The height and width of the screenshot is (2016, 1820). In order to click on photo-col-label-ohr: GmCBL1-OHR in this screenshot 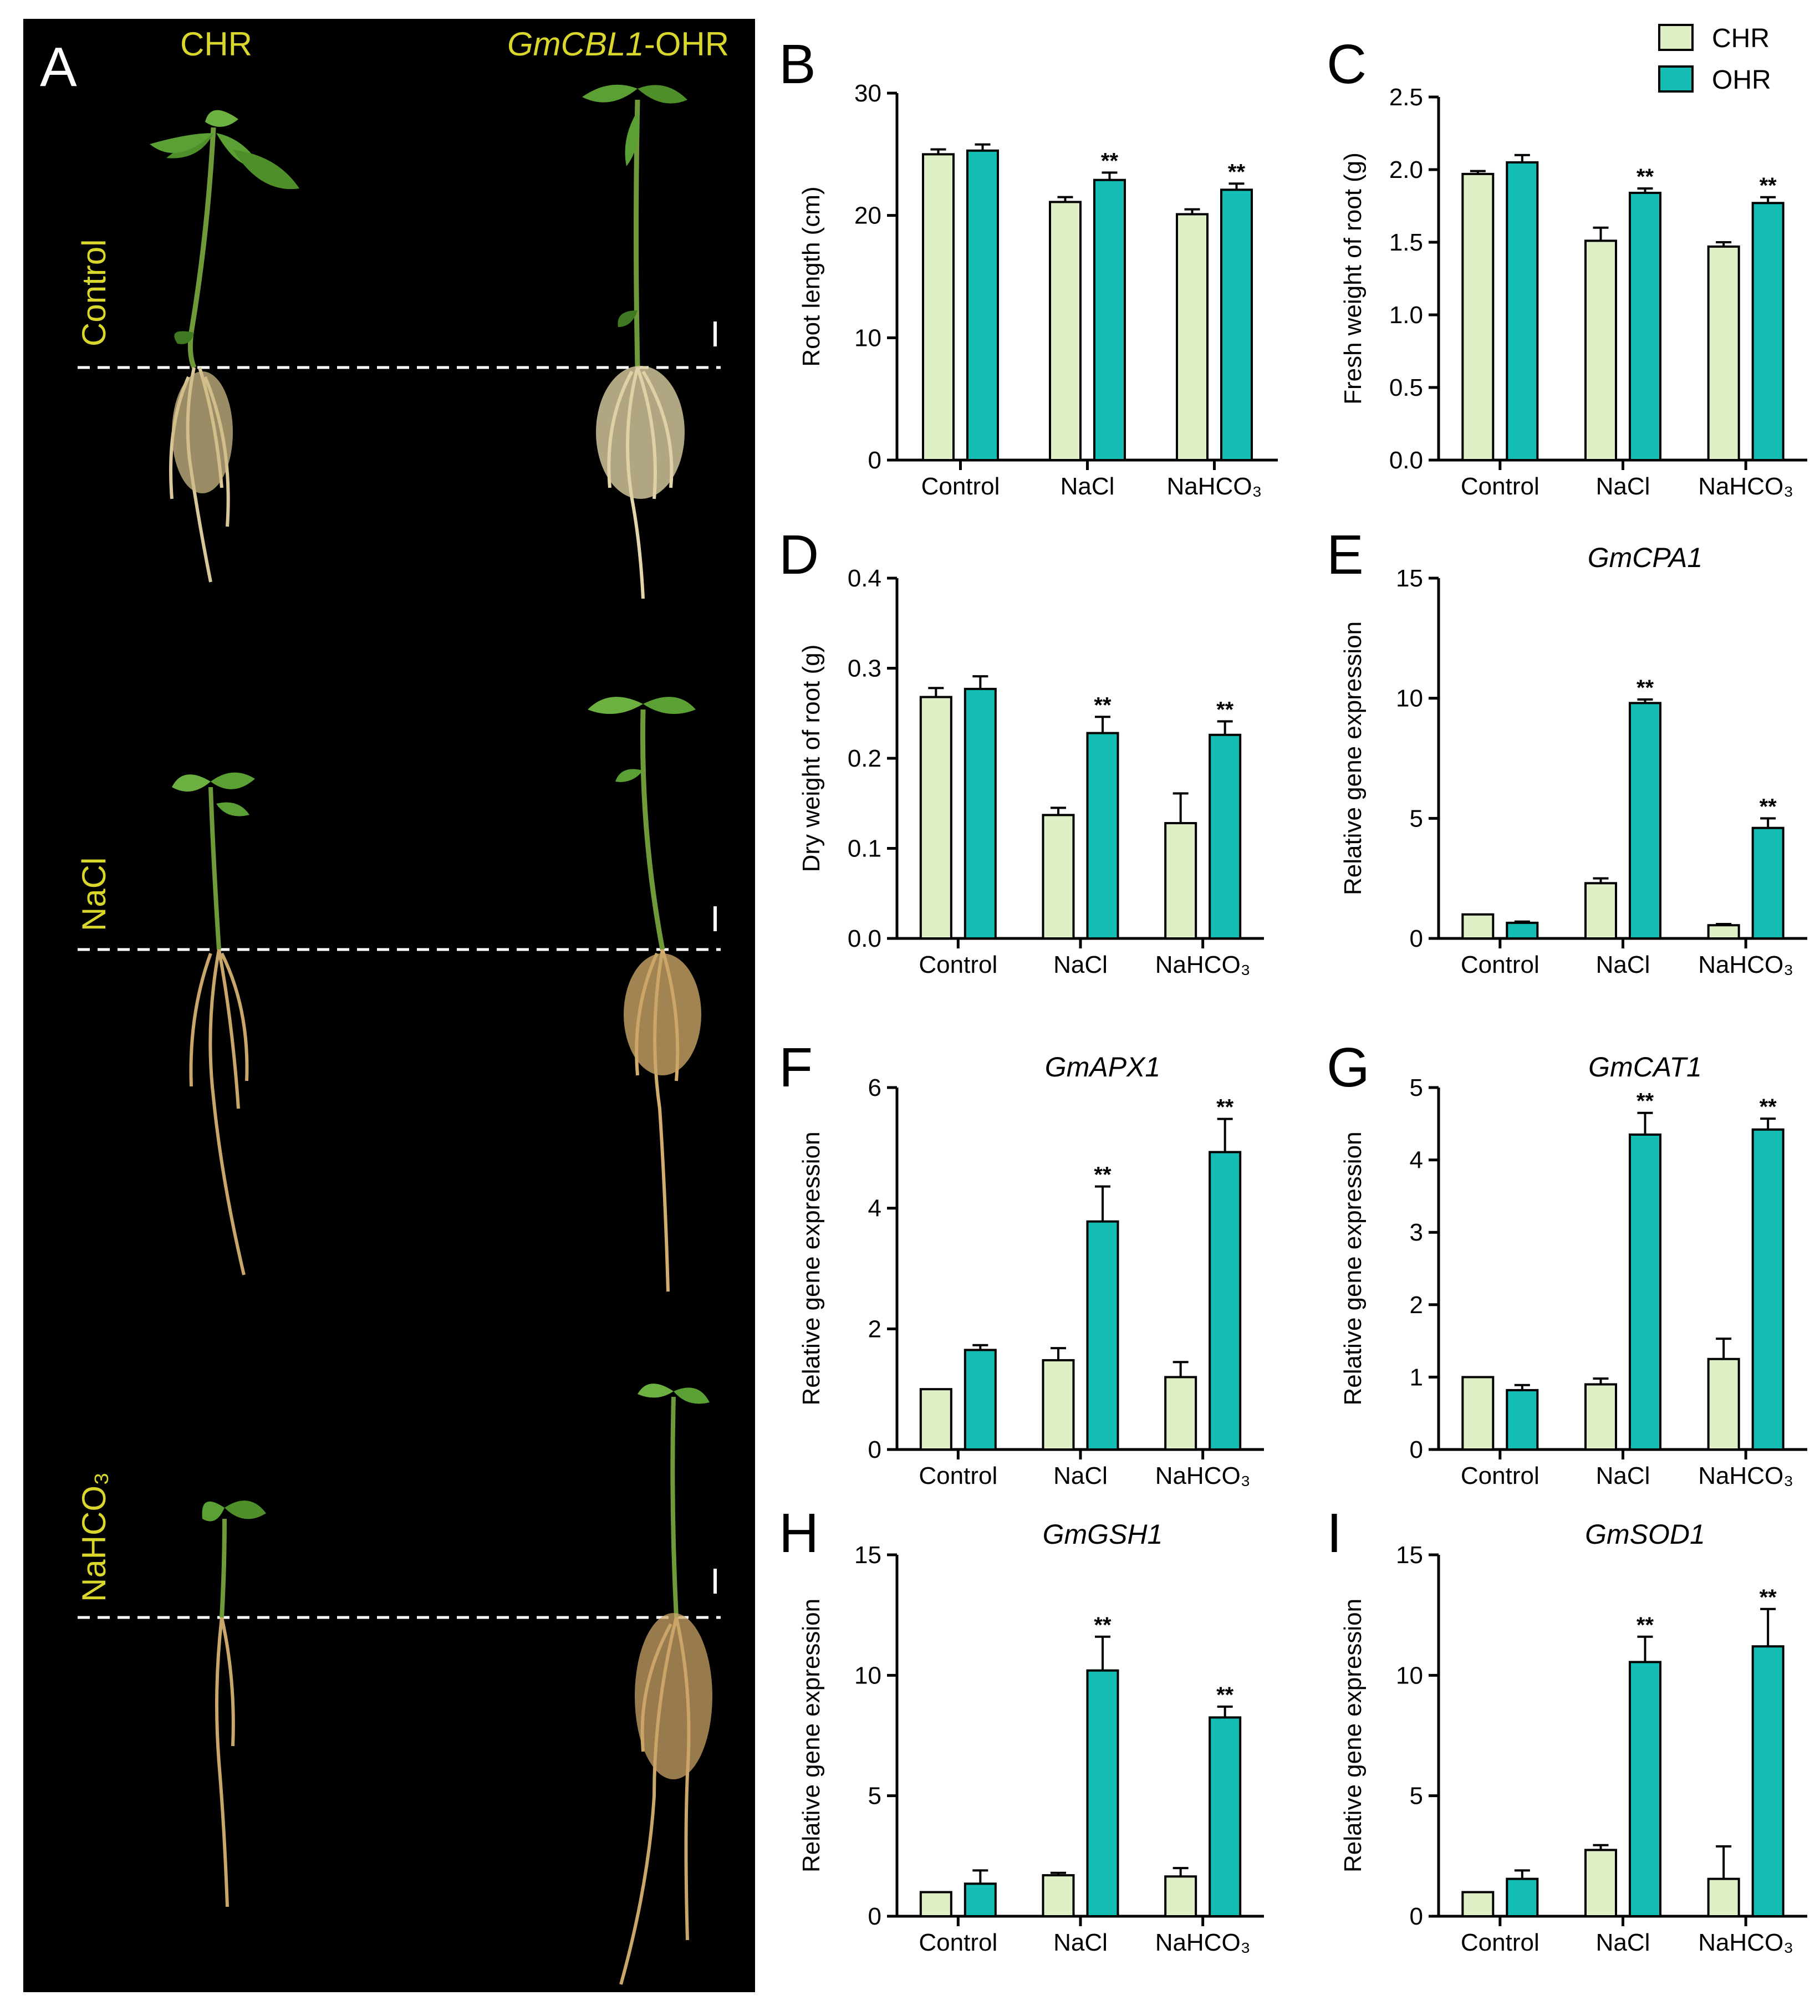, I will do `click(618, 44)`.